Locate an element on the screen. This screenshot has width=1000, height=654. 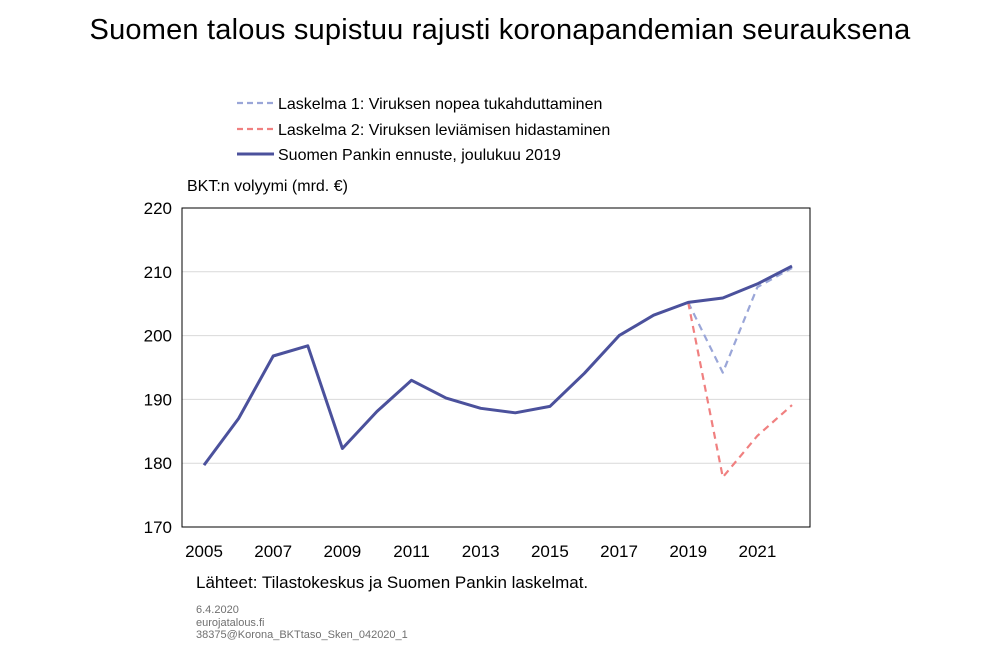
y-tick-label: 170 is located at coordinates (158, 527).